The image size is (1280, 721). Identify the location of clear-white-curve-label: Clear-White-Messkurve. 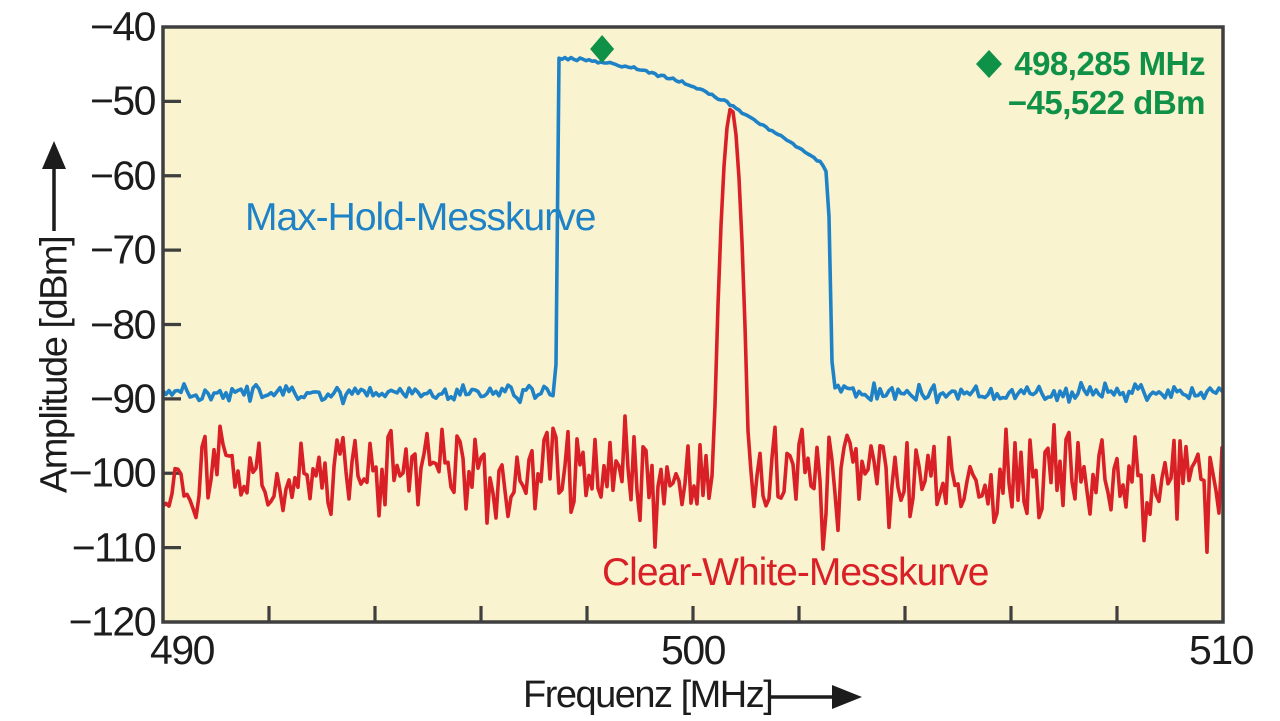
(795, 572).